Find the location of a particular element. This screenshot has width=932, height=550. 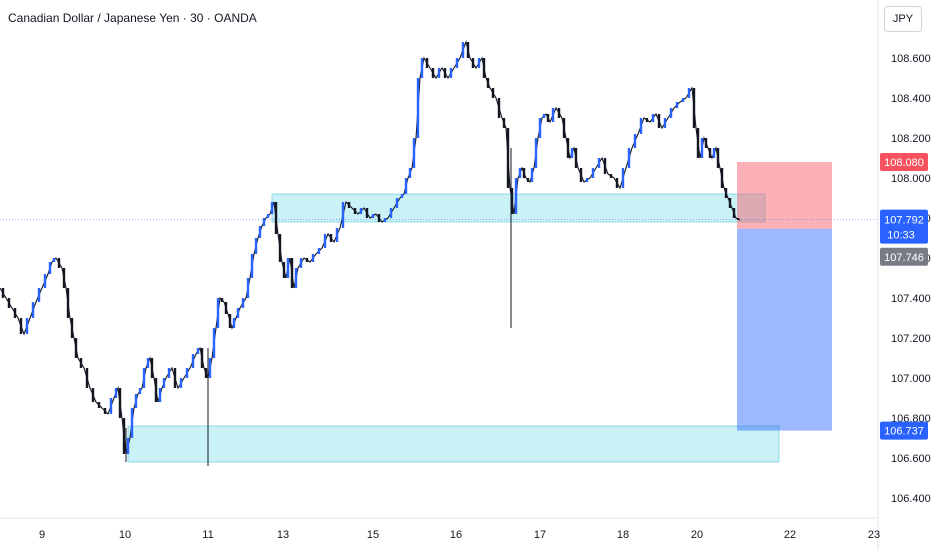

y-tick-label: 107.200 is located at coordinates (911, 339).